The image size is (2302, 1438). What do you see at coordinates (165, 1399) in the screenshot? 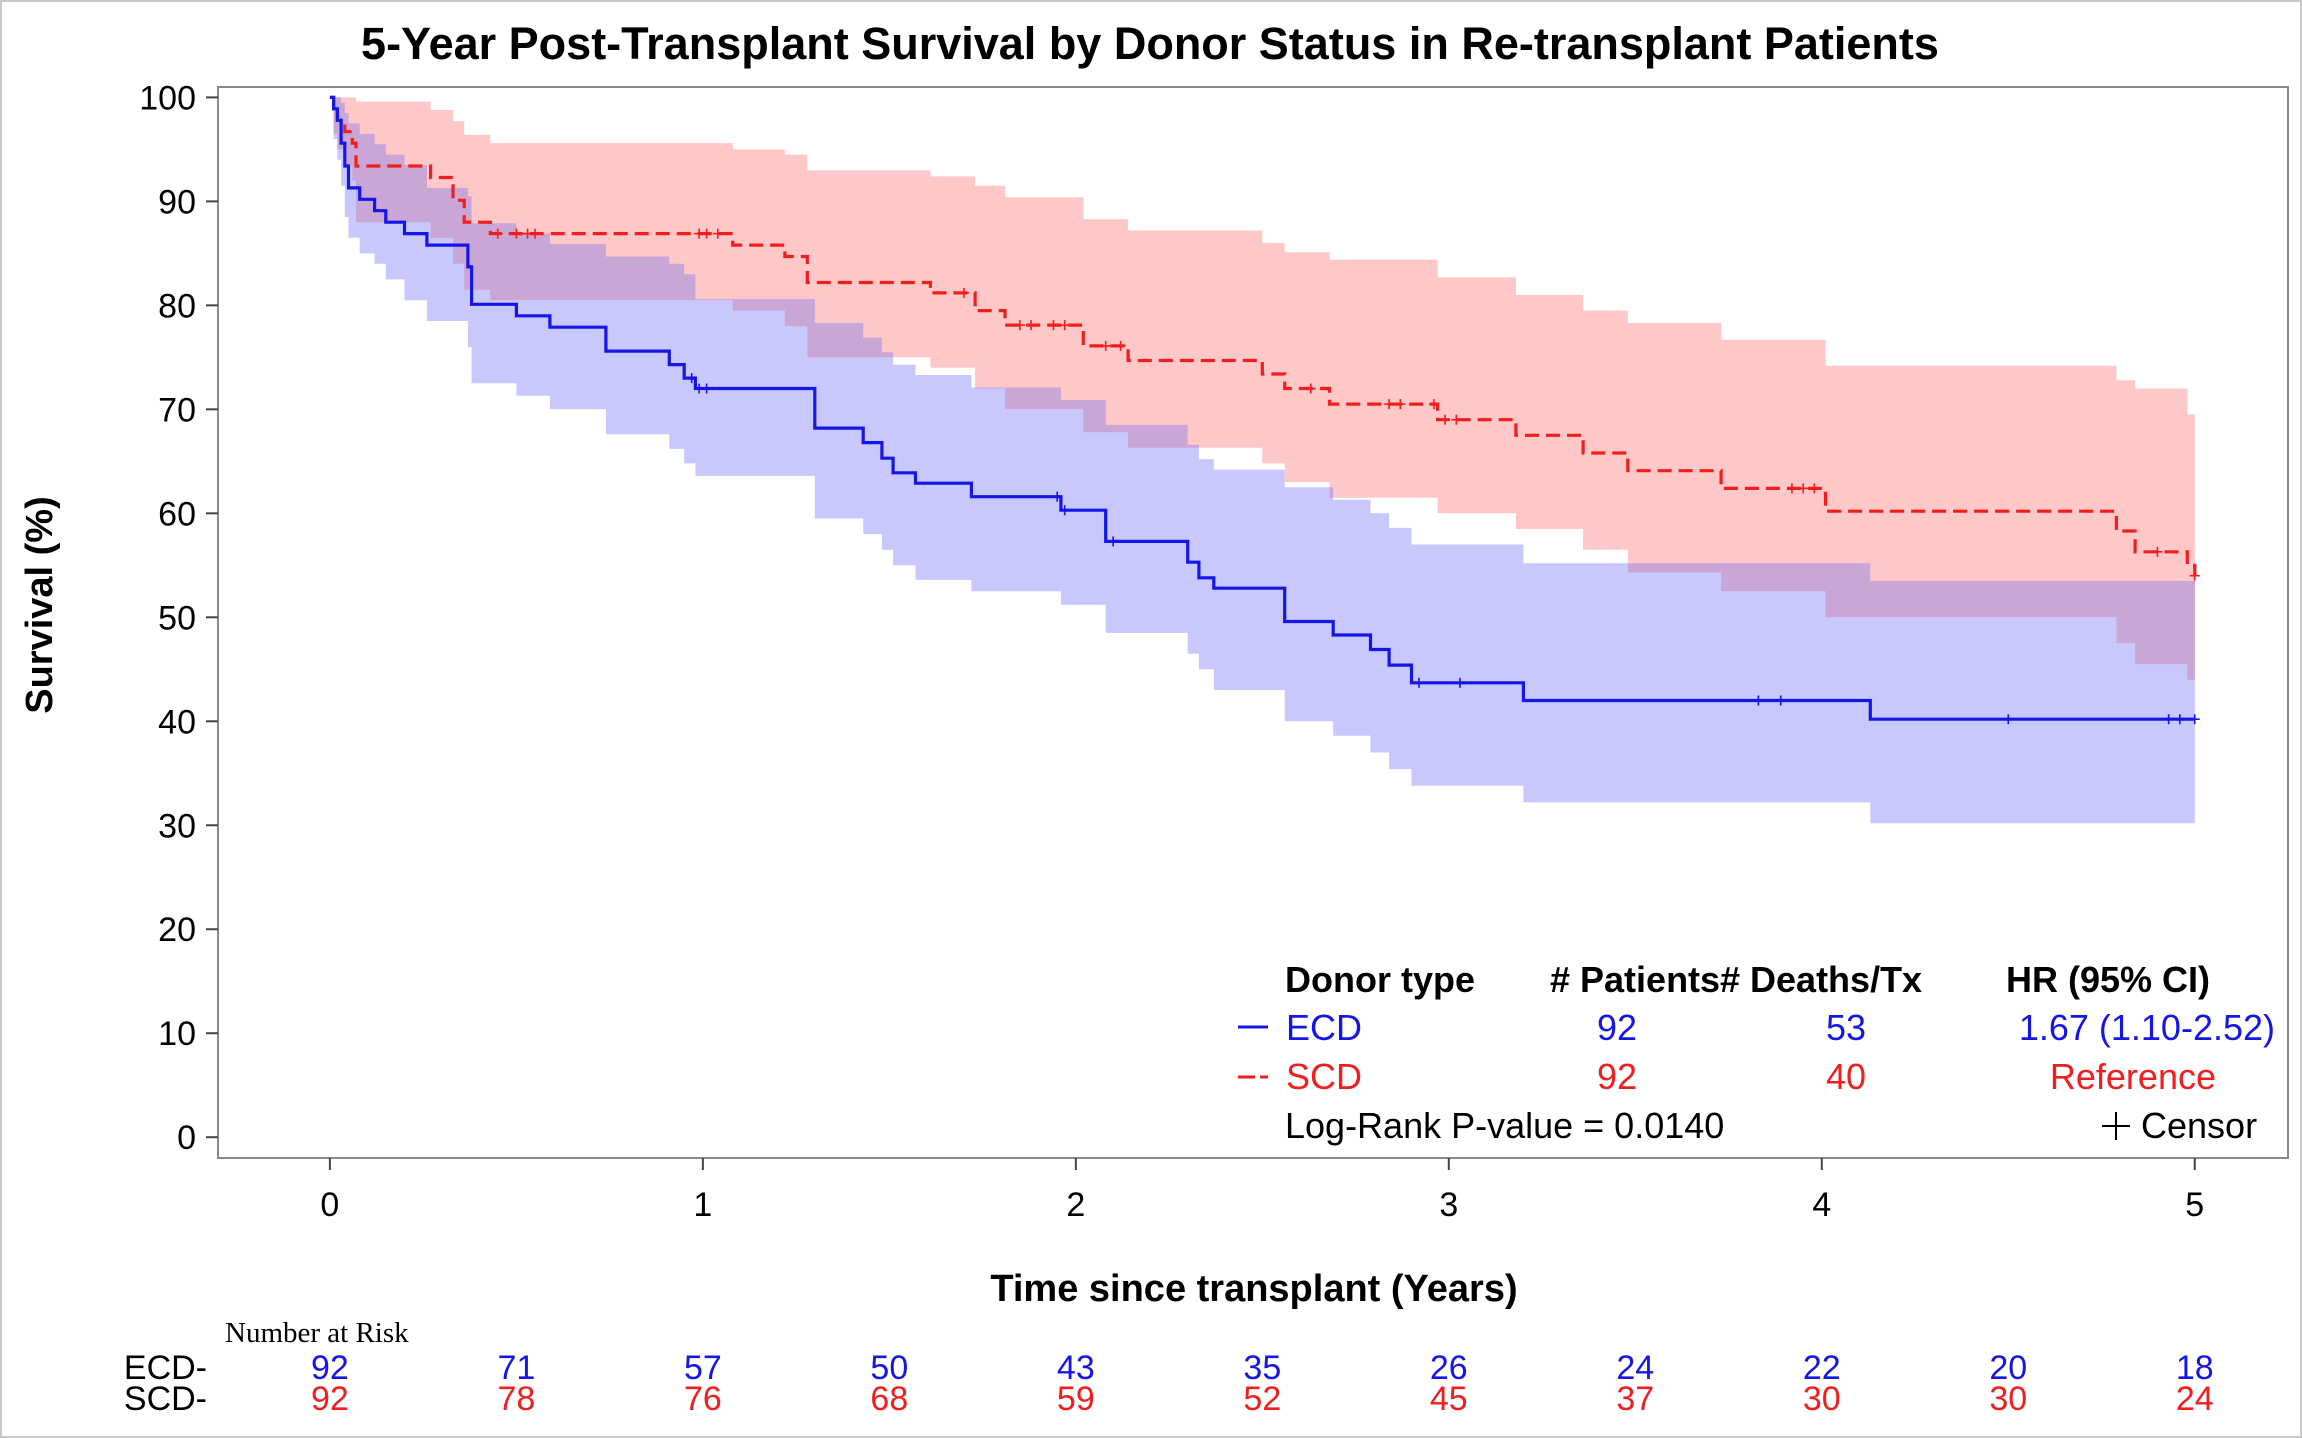
I see `risk-row-label-scd: SCD-` at bounding box center [165, 1399].